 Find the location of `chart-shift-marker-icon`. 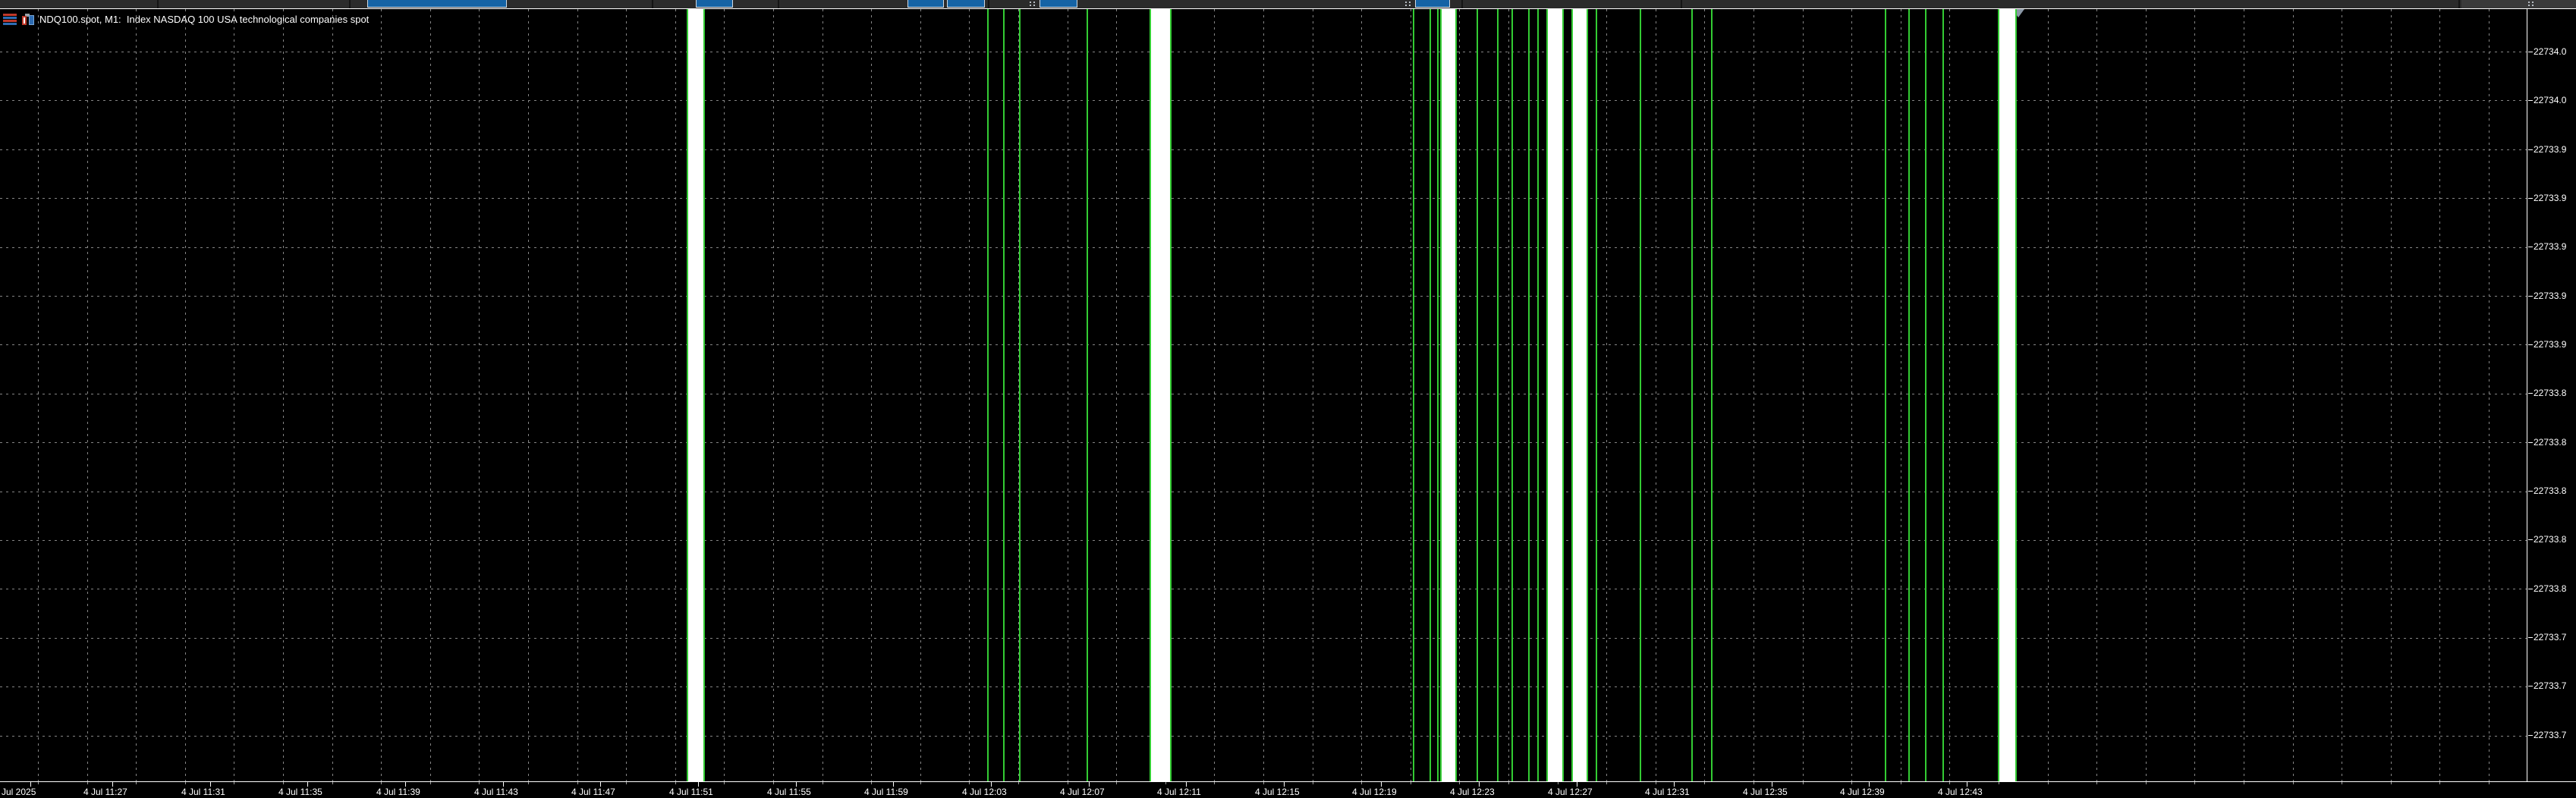

chart-shift-marker-icon is located at coordinates (2018, 13).